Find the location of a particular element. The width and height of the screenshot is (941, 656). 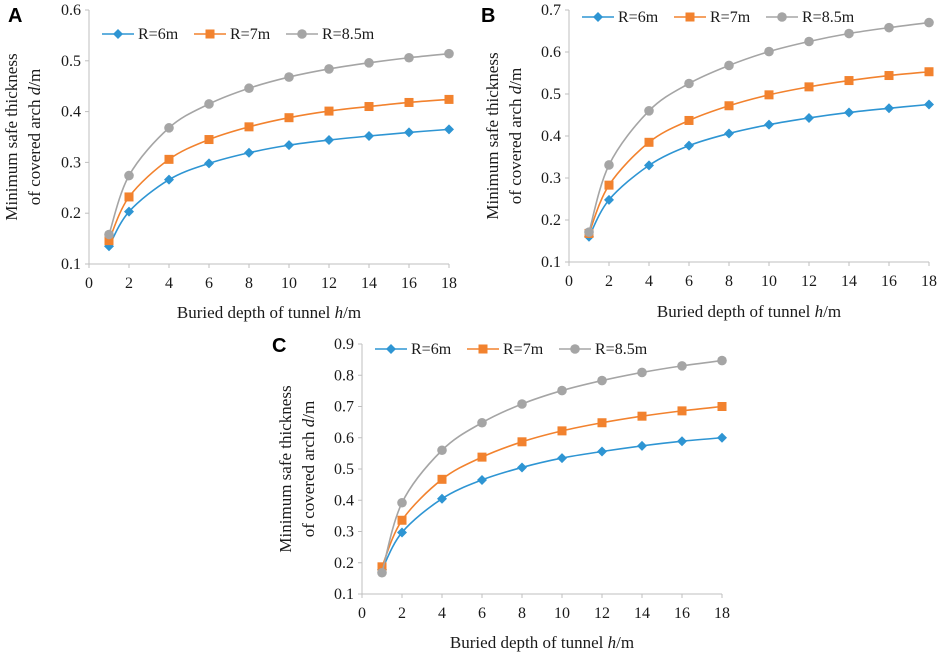

panel-letter: A is located at coordinates (15, 16).